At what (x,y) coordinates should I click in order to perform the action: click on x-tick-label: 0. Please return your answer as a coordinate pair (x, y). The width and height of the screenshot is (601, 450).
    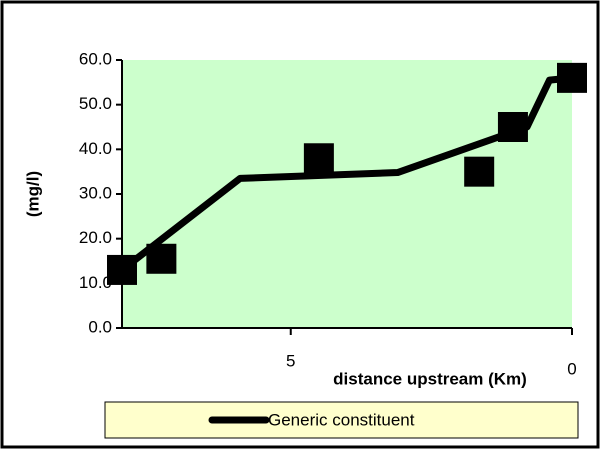
    Looking at the image, I should click on (571, 368).